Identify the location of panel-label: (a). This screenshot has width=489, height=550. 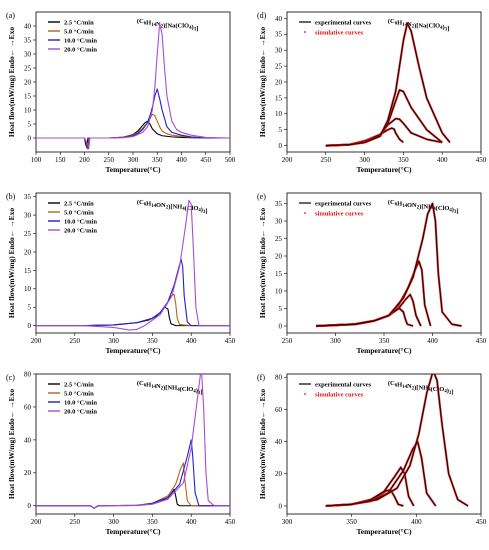
(10, 15).